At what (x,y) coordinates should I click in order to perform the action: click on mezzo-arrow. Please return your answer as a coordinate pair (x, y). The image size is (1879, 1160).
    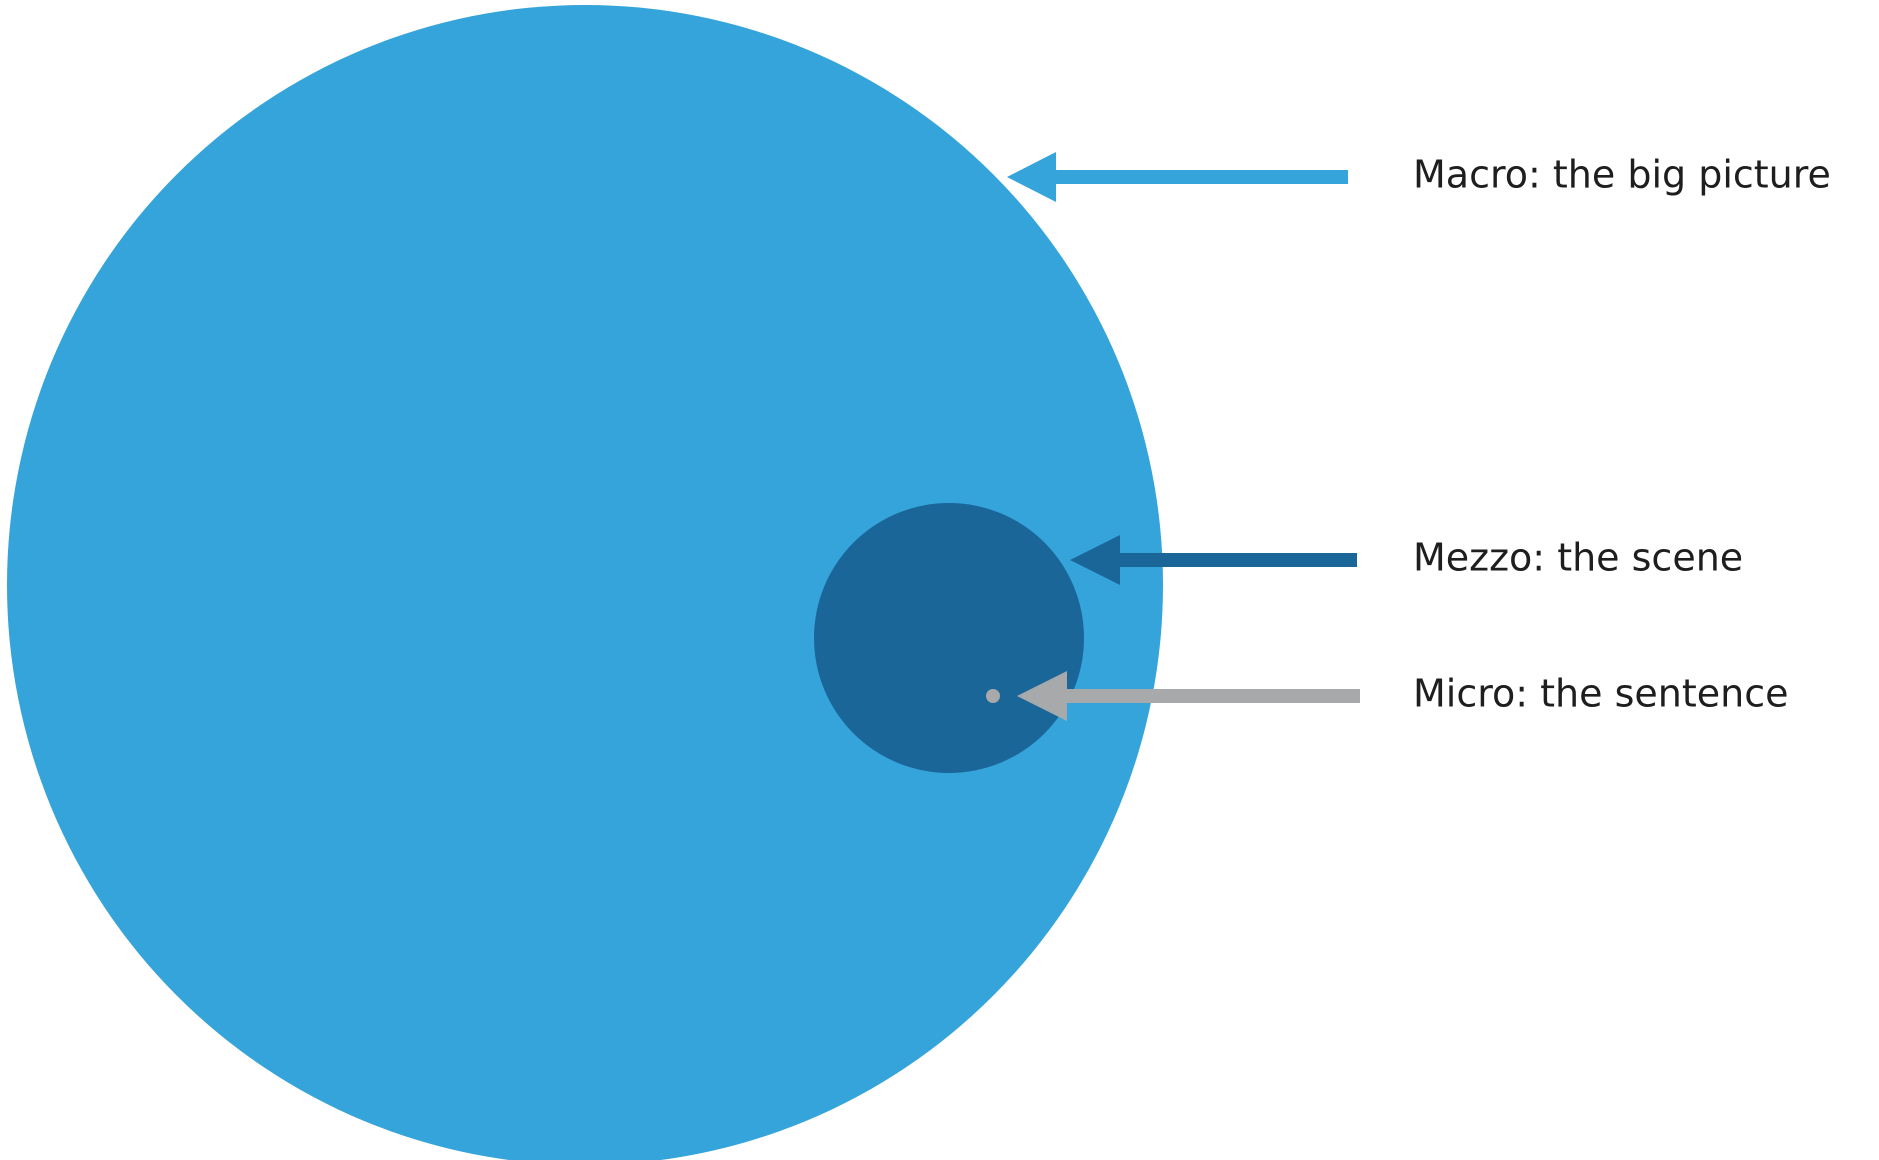
    Looking at the image, I should click on (1213, 560).